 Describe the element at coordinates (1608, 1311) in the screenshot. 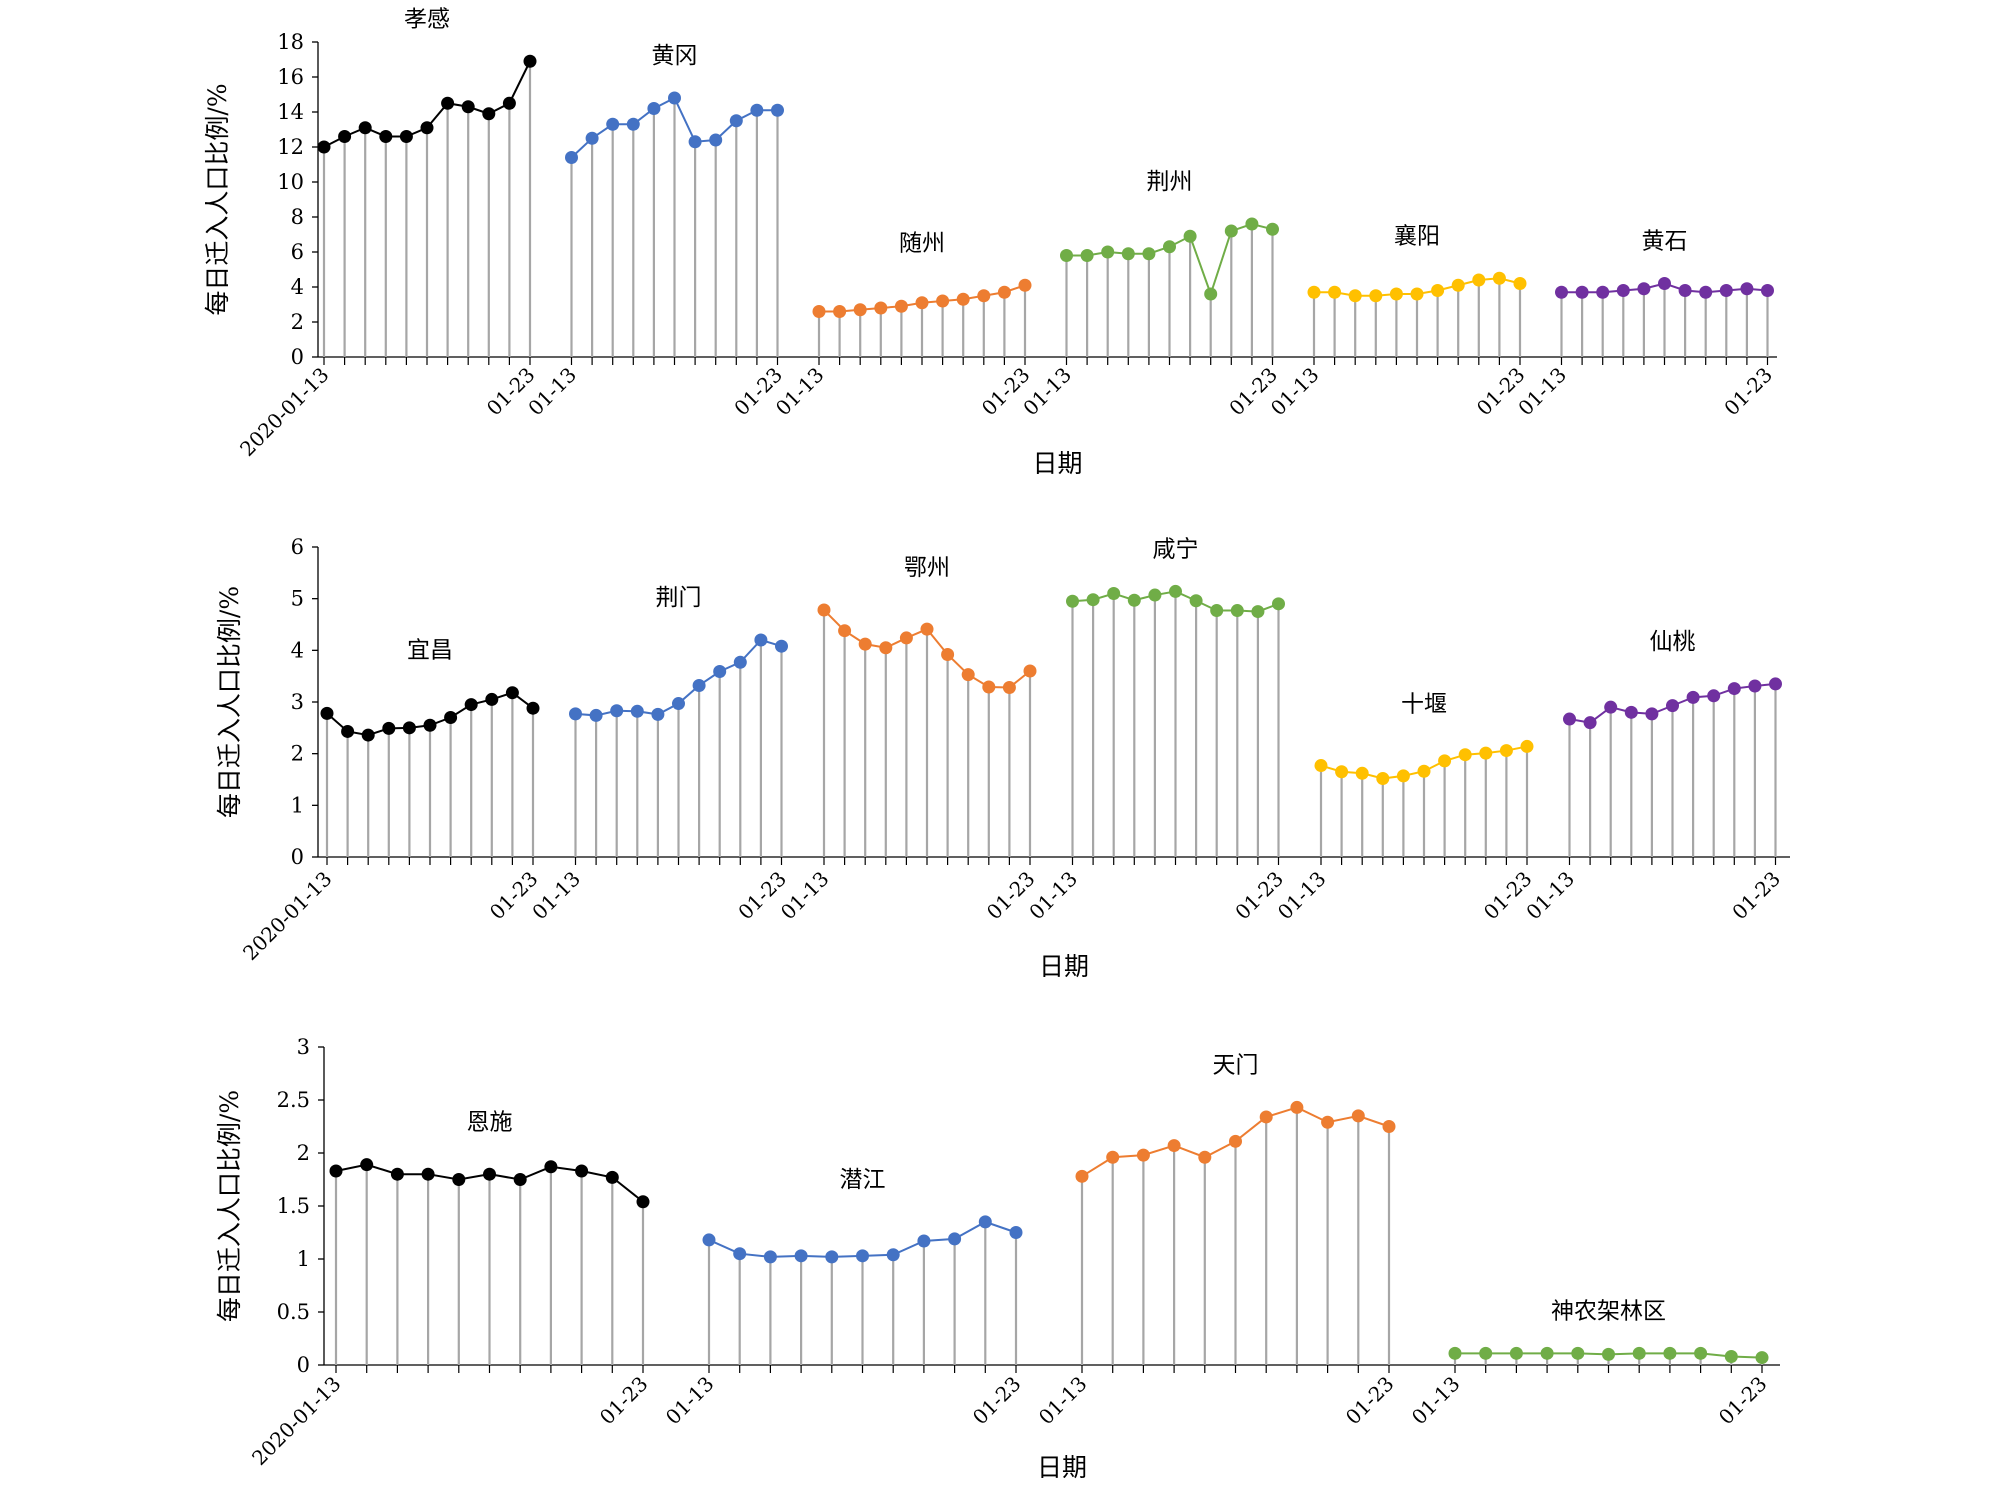

I see `series-label: 神农架林区` at that location.